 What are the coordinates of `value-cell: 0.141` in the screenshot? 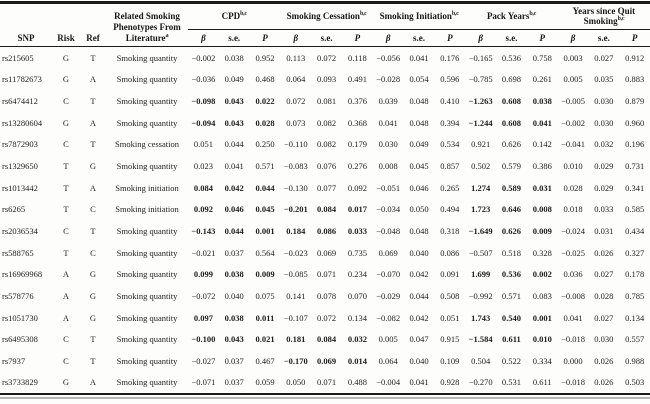 It's located at (296, 296).